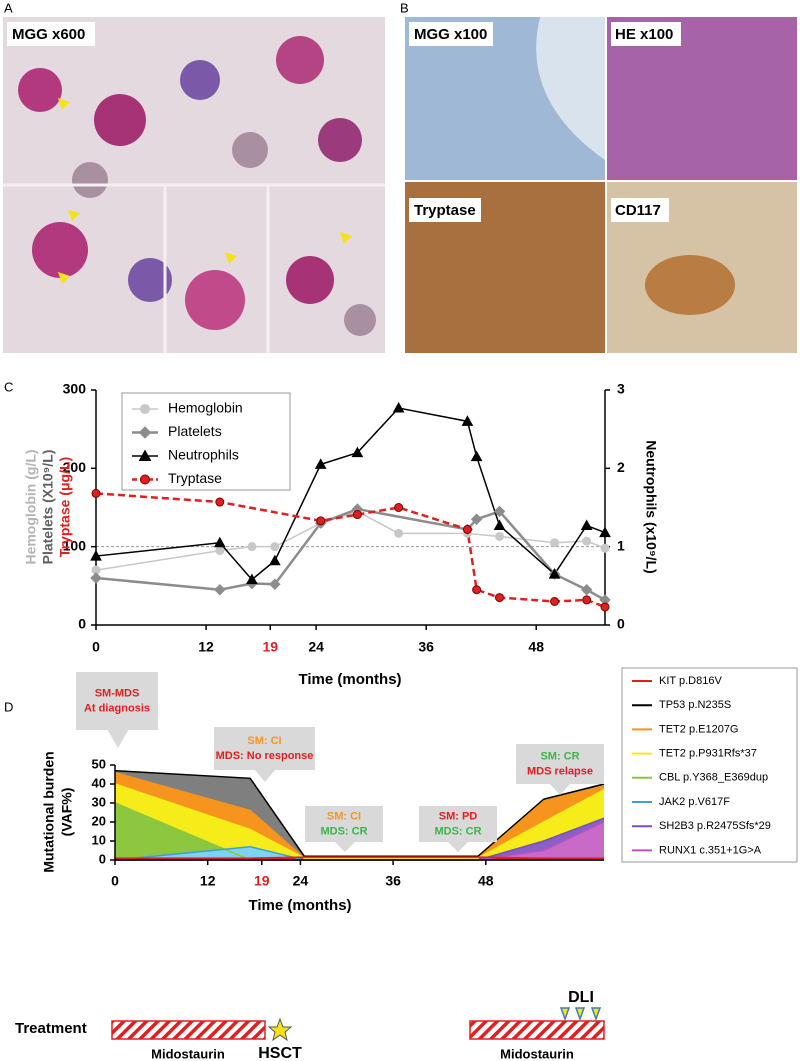 The height and width of the screenshot is (1061, 800). Describe the element at coordinates (8, 706) in the screenshot. I see `panel-label: D` at that location.